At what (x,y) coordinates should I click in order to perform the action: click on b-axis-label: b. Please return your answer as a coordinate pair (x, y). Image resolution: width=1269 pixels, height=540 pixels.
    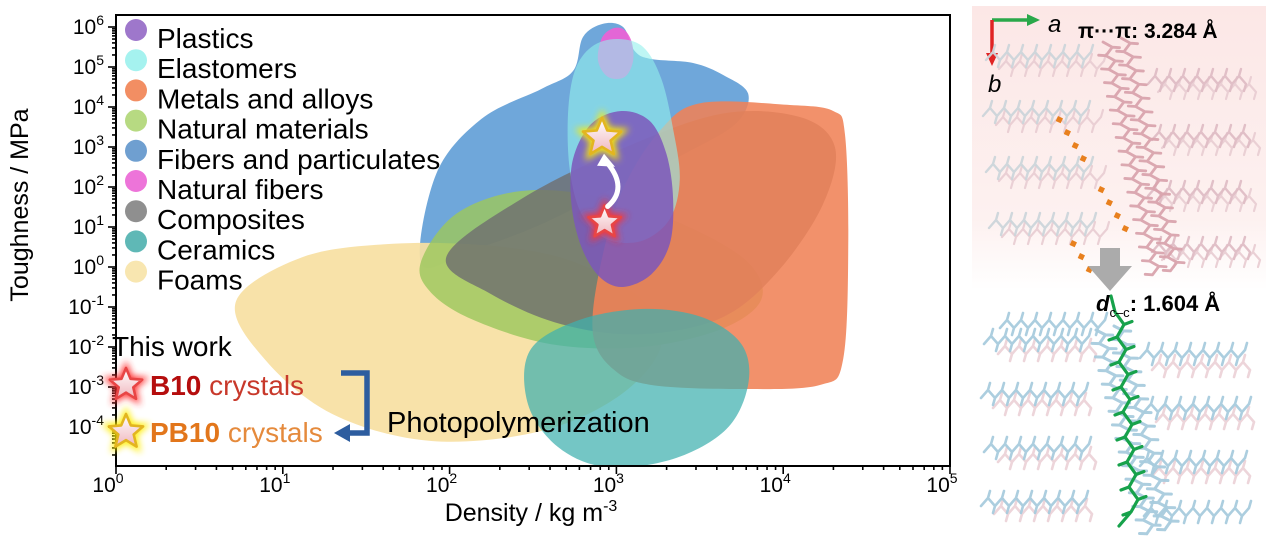
    Looking at the image, I should click on (994, 84).